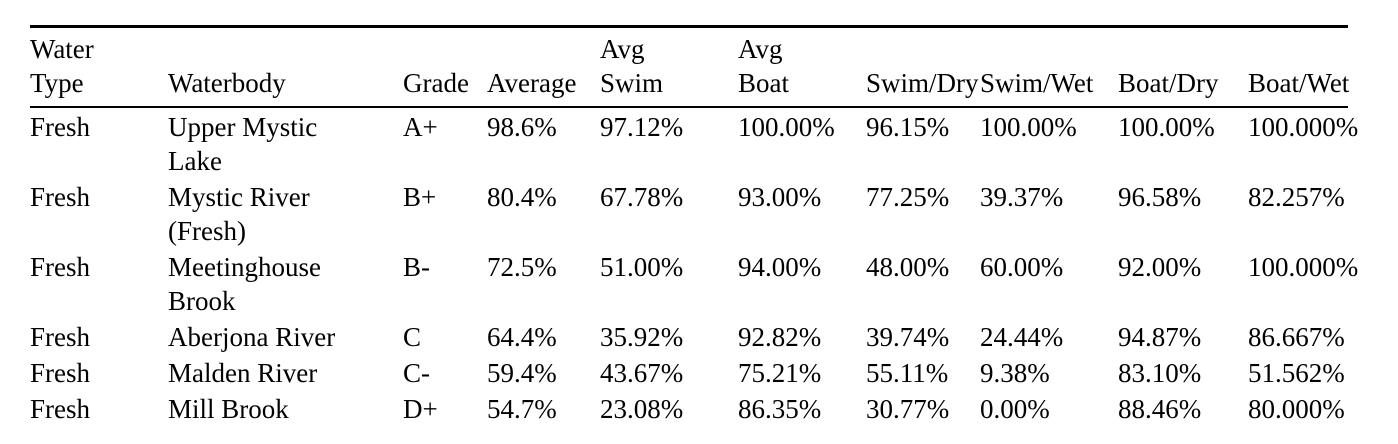  What do you see at coordinates (780, 197) in the screenshot?
I see `cell-avg-boat: 93.00%` at bounding box center [780, 197].